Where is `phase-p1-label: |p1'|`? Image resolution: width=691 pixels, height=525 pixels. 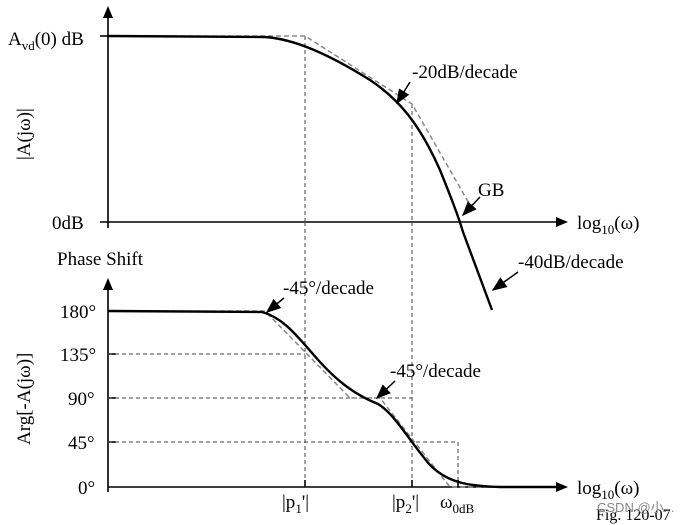
phase-p1-label: |p1'| is located at coordinates (295, 504).